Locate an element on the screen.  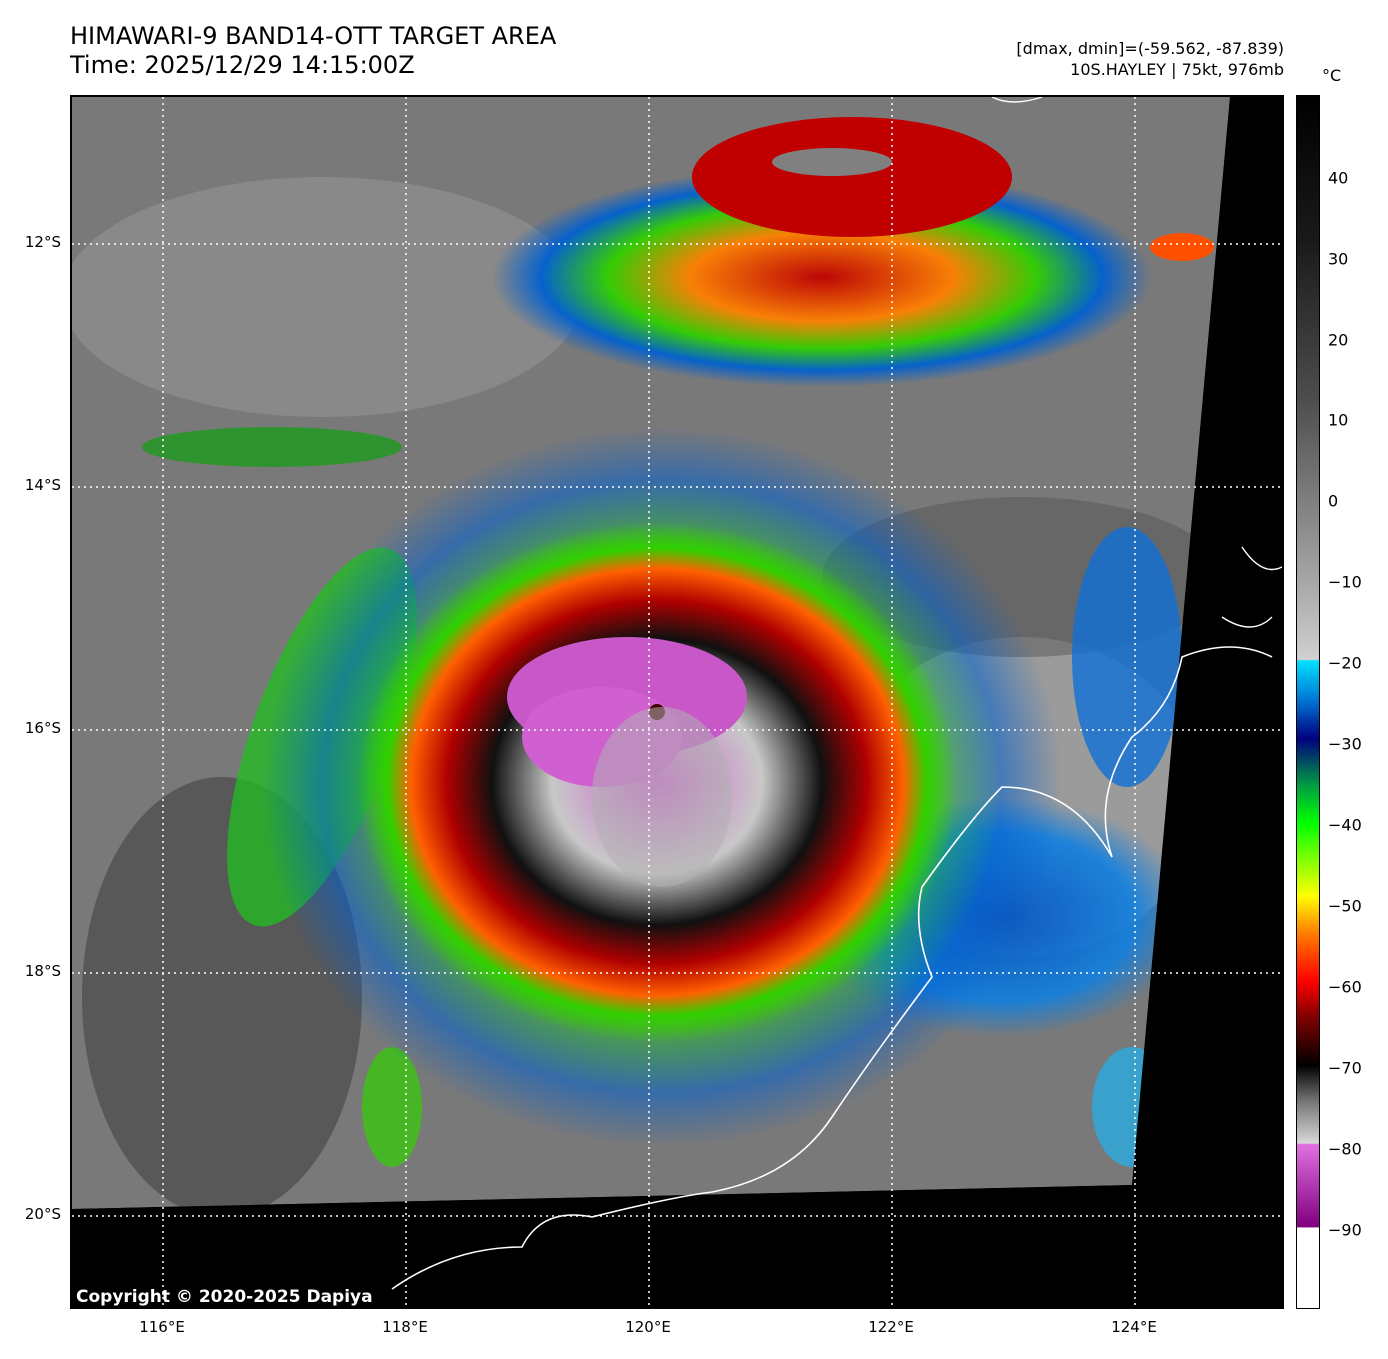
lat-label: 12°S is located at coordinates (42, 242).